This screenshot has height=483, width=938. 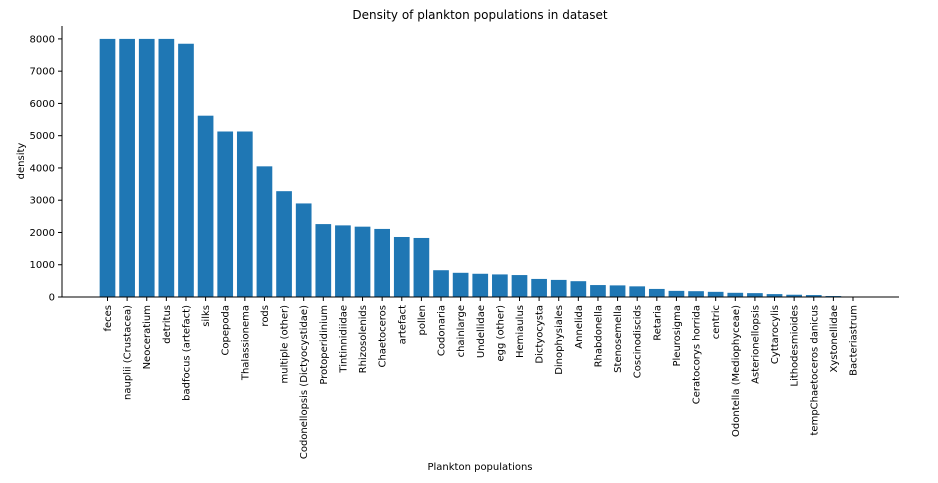 What do you see at coordinates (579, 327) in the screenshot?
I see `x-tick-label-24: Annelida` at bounding box center [579, 327].